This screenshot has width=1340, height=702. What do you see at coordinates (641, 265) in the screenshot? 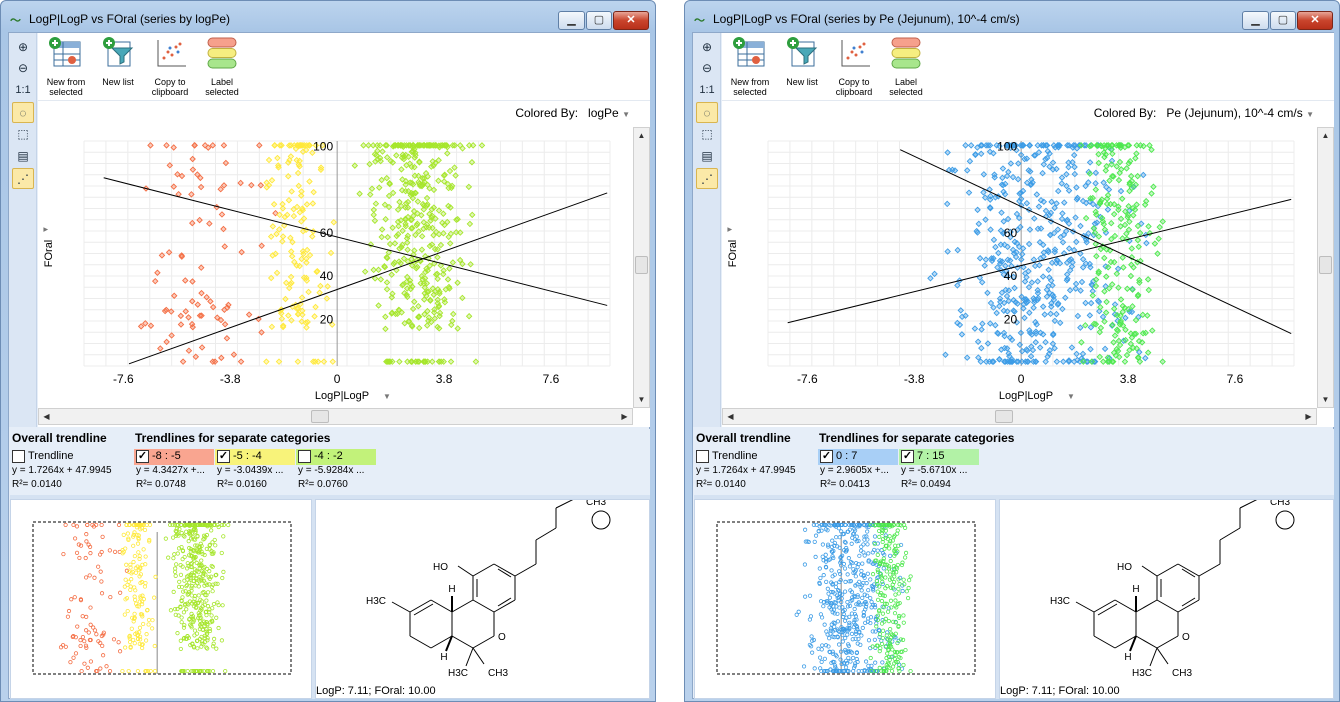
I see `scroll-thumb` at bounding box center [641, 265].